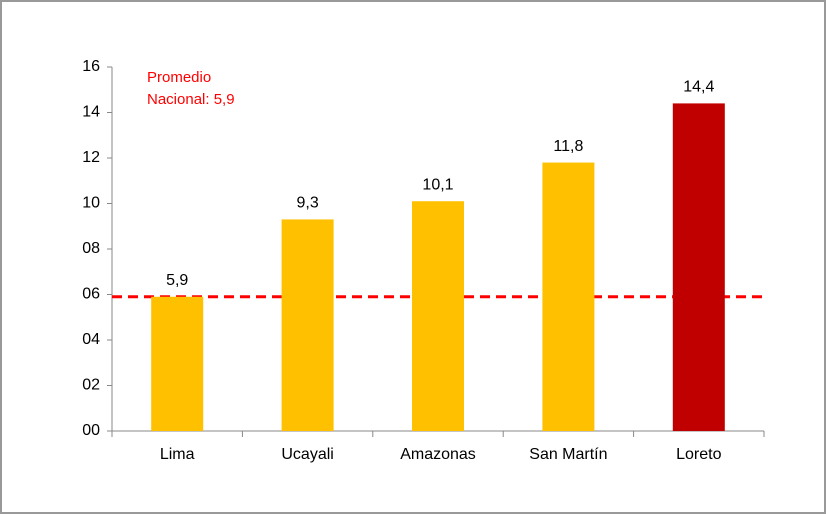 Image resolution: width=826 pixels, height=514 pixels. Describe the element at coordinates (437, 184) in the screenshot. I see `value-label: 10,1` at that location.